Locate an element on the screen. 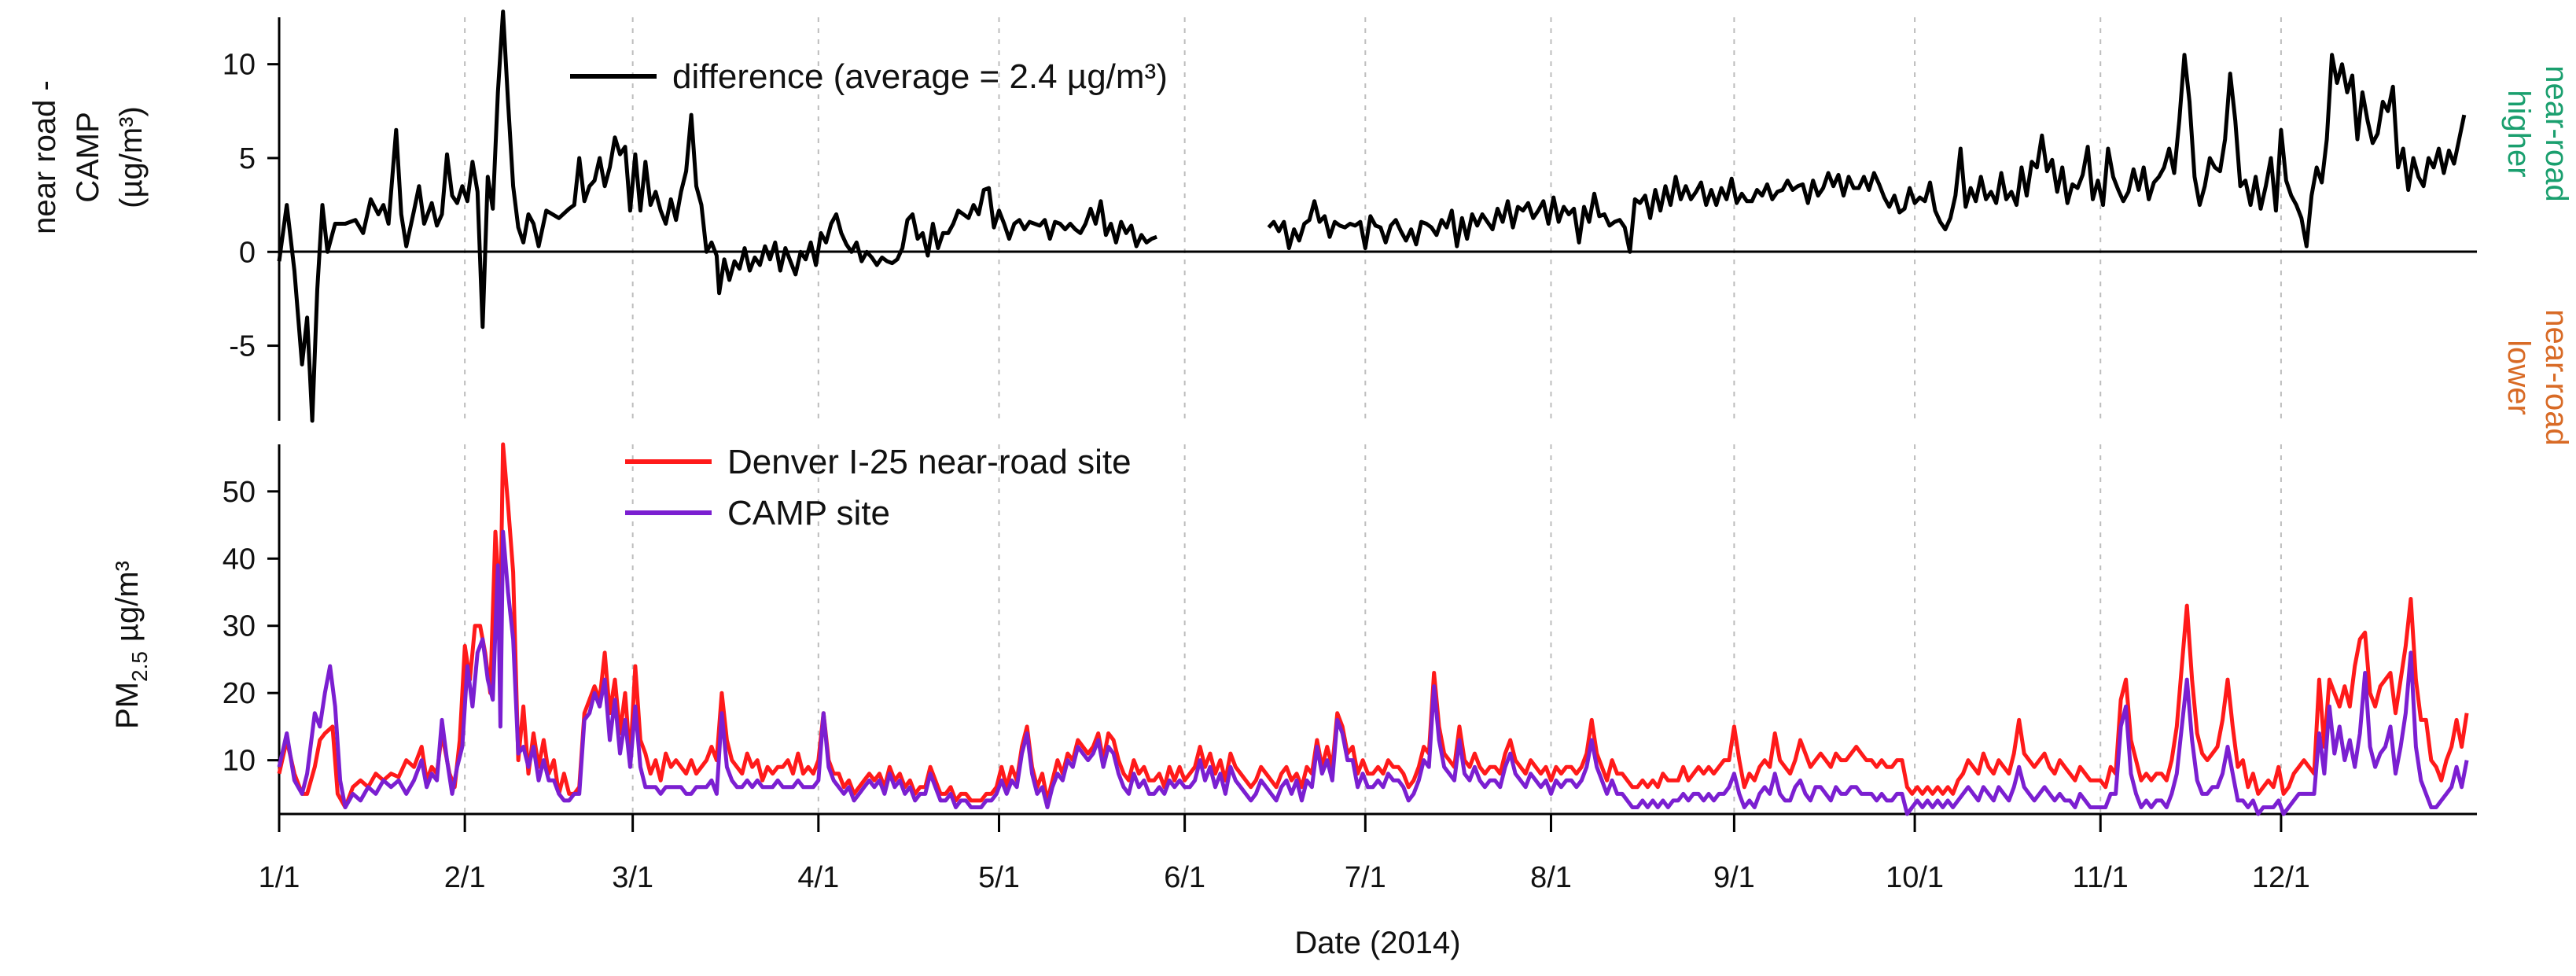 This screenshot has width=2576, height=976. svg-text:PM2.5µg/m³: PM2.5 µg/m³ is located at coordinates (131, 645).